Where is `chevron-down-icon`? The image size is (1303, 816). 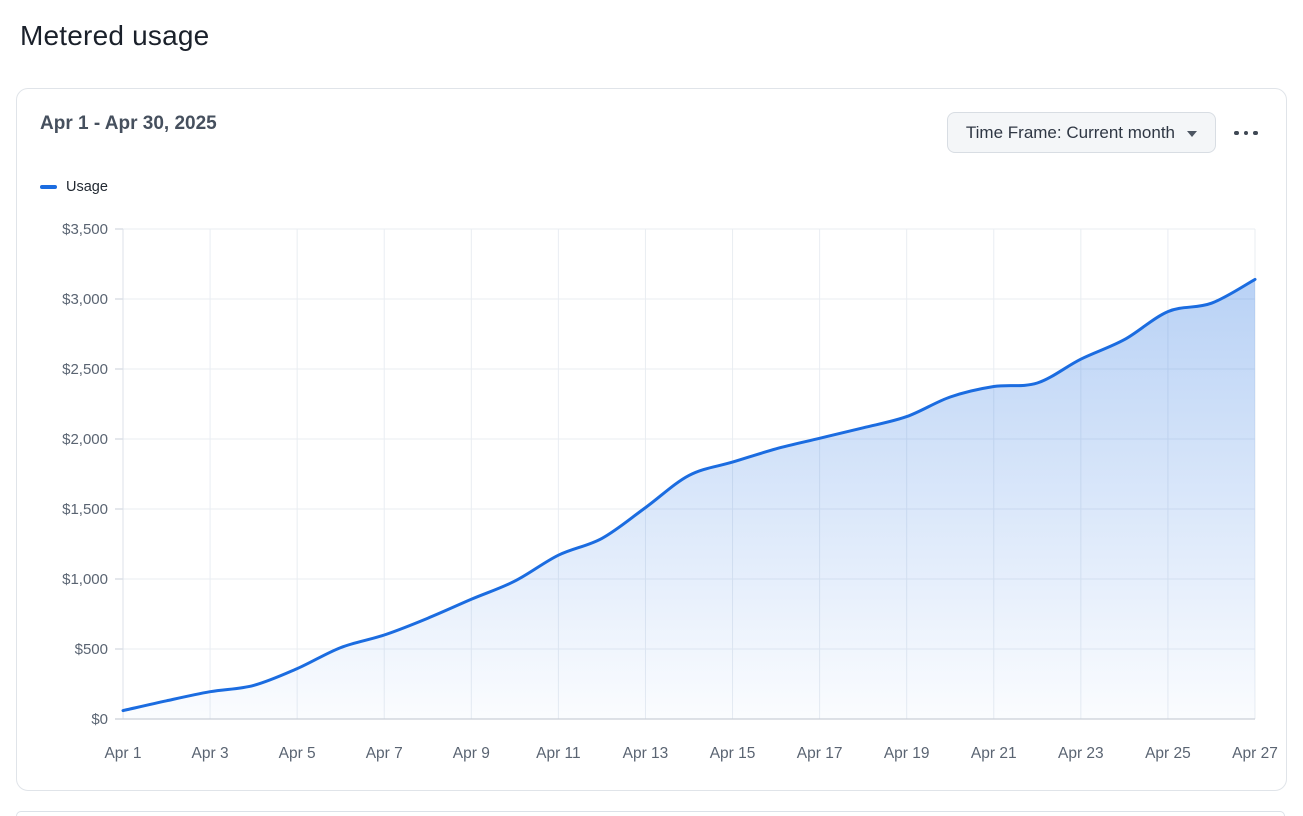
chevron-down-icon is located at coordinates (1192, 133).